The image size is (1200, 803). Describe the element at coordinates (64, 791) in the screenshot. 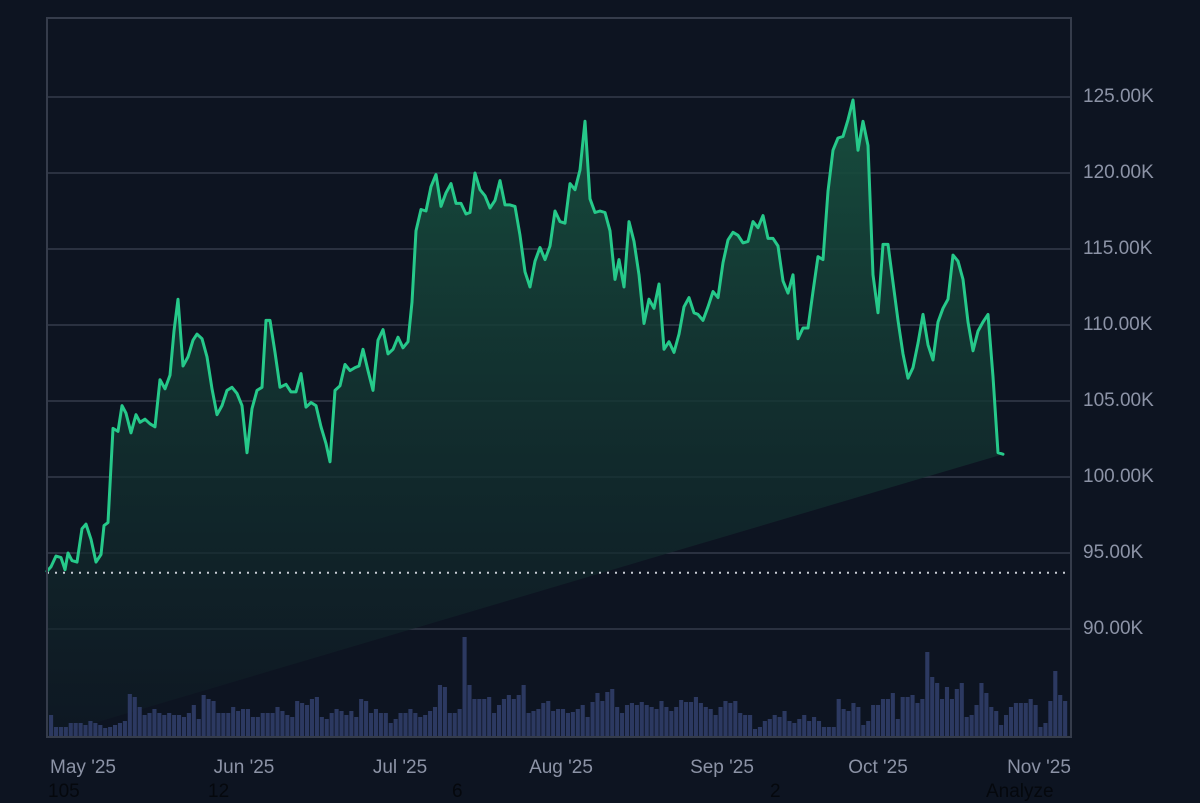

I see `footer-count-105: 105` at that location.